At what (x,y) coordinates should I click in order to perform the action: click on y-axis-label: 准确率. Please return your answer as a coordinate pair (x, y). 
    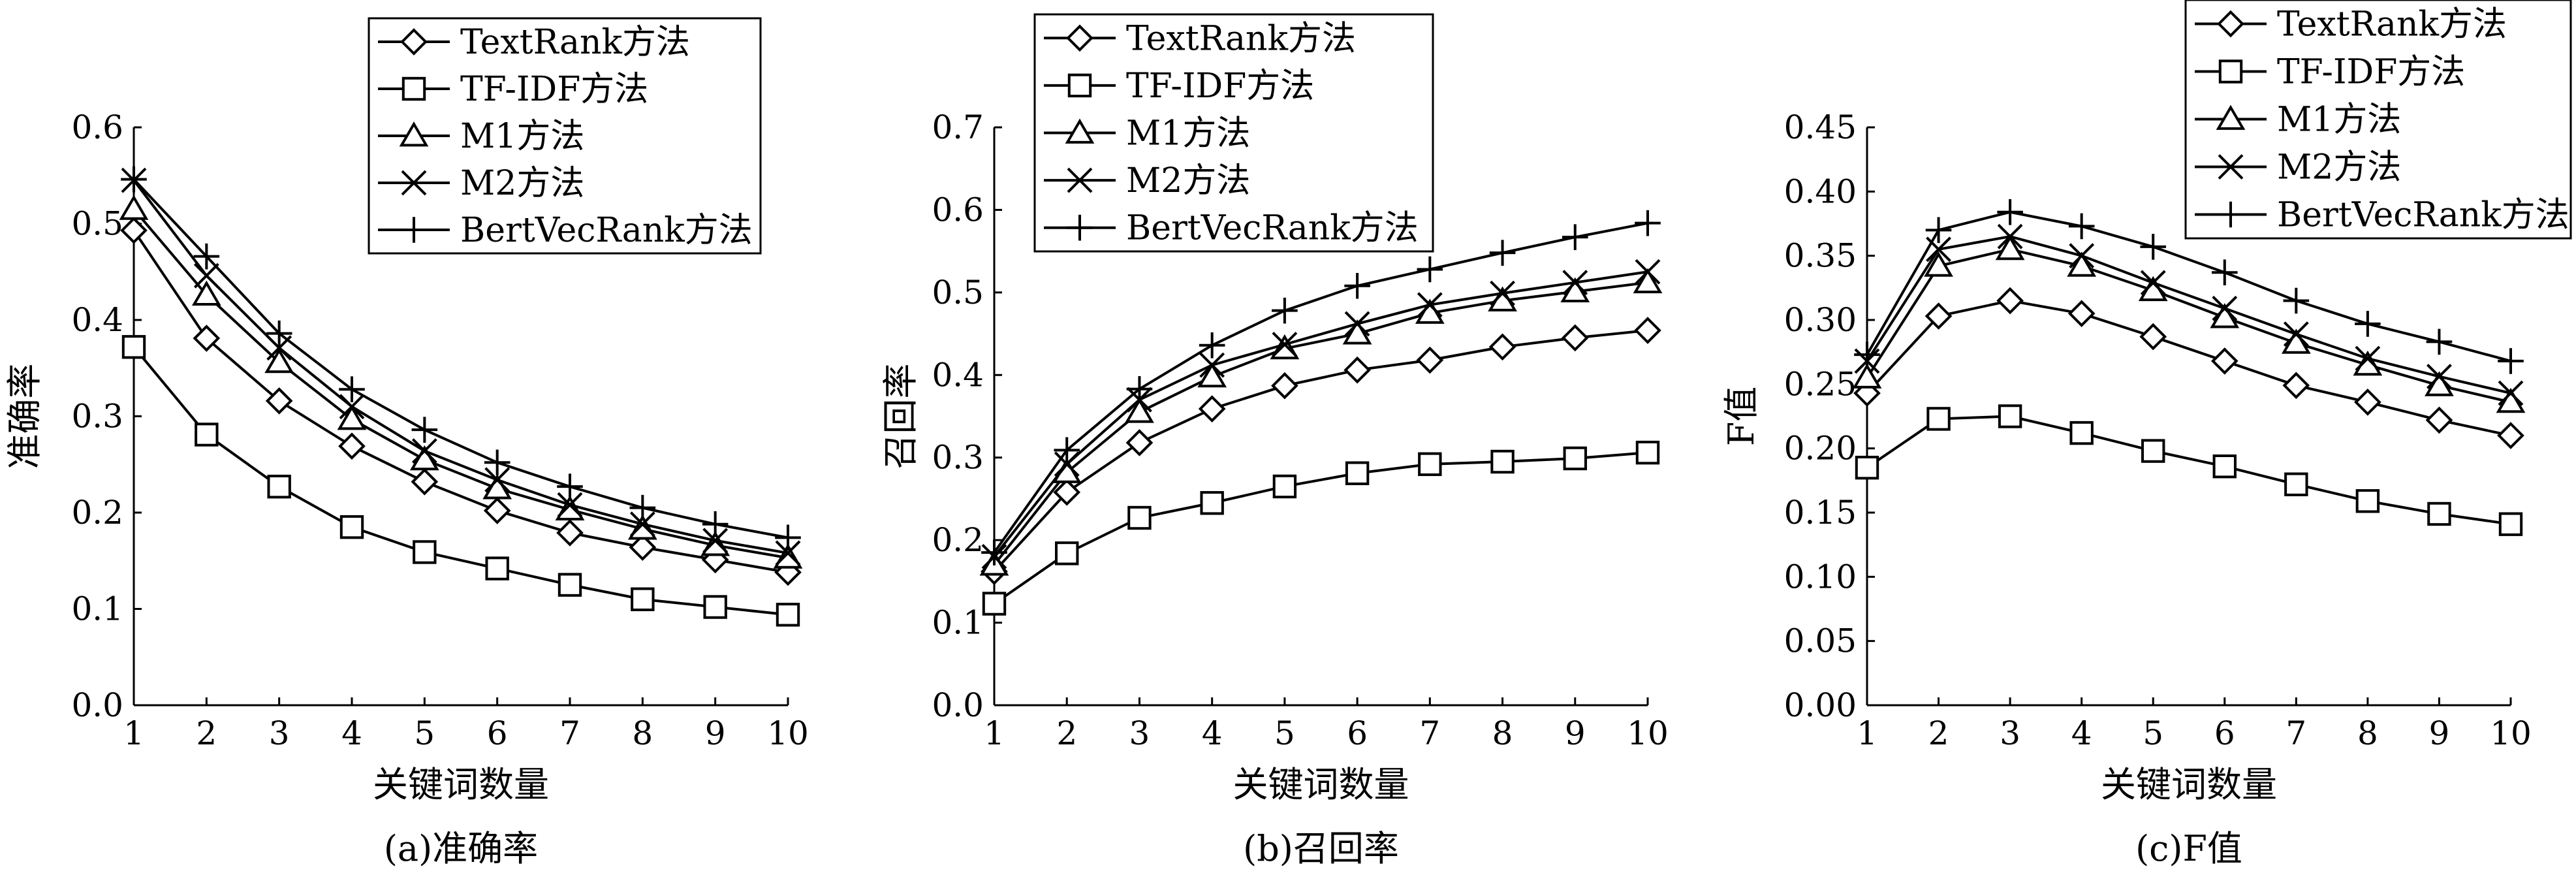
    Looking at the image, I should click on (25, 416).